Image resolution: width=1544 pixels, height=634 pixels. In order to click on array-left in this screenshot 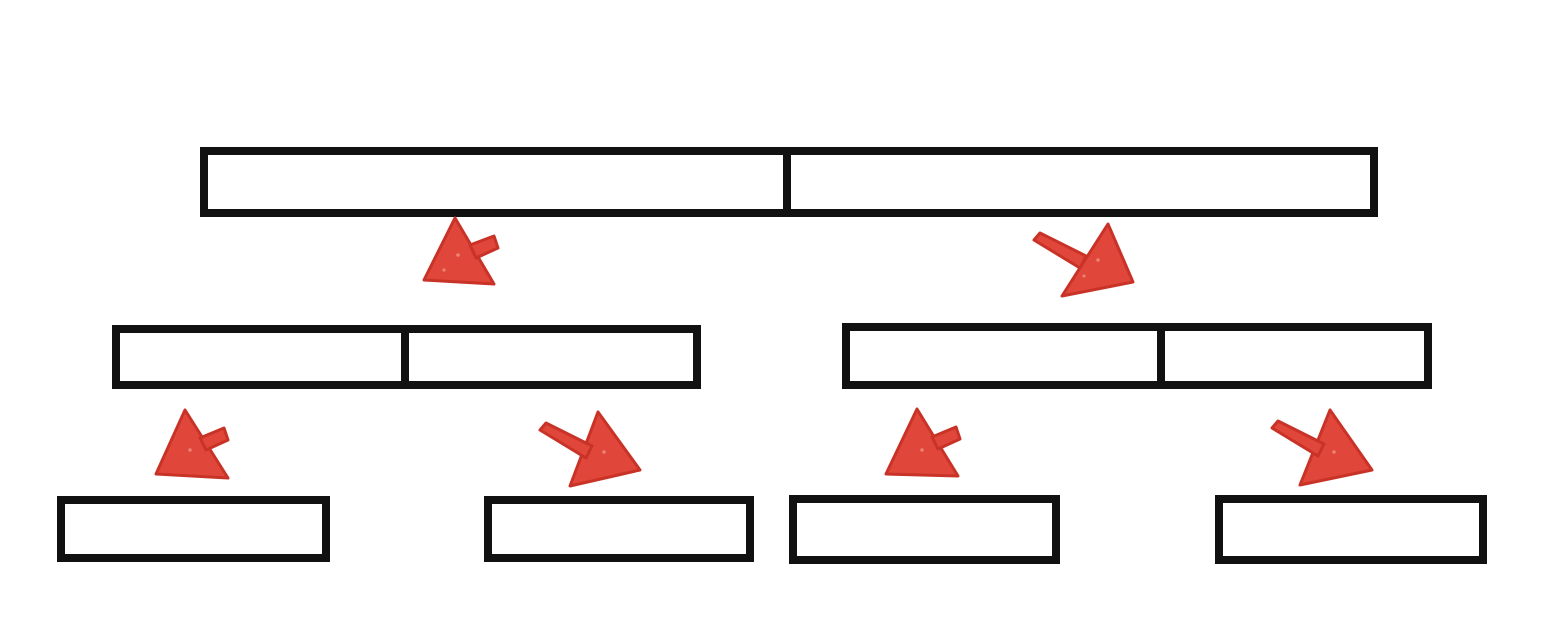, I will do `click(406, 357)`.